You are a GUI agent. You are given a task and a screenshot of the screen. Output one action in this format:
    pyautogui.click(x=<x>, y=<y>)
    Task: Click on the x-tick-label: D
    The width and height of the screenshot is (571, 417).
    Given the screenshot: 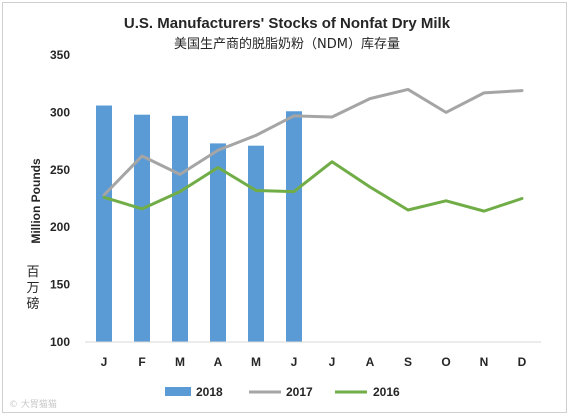 What is the action you would take?
    pyautogui.click(x=522, y=362)
    